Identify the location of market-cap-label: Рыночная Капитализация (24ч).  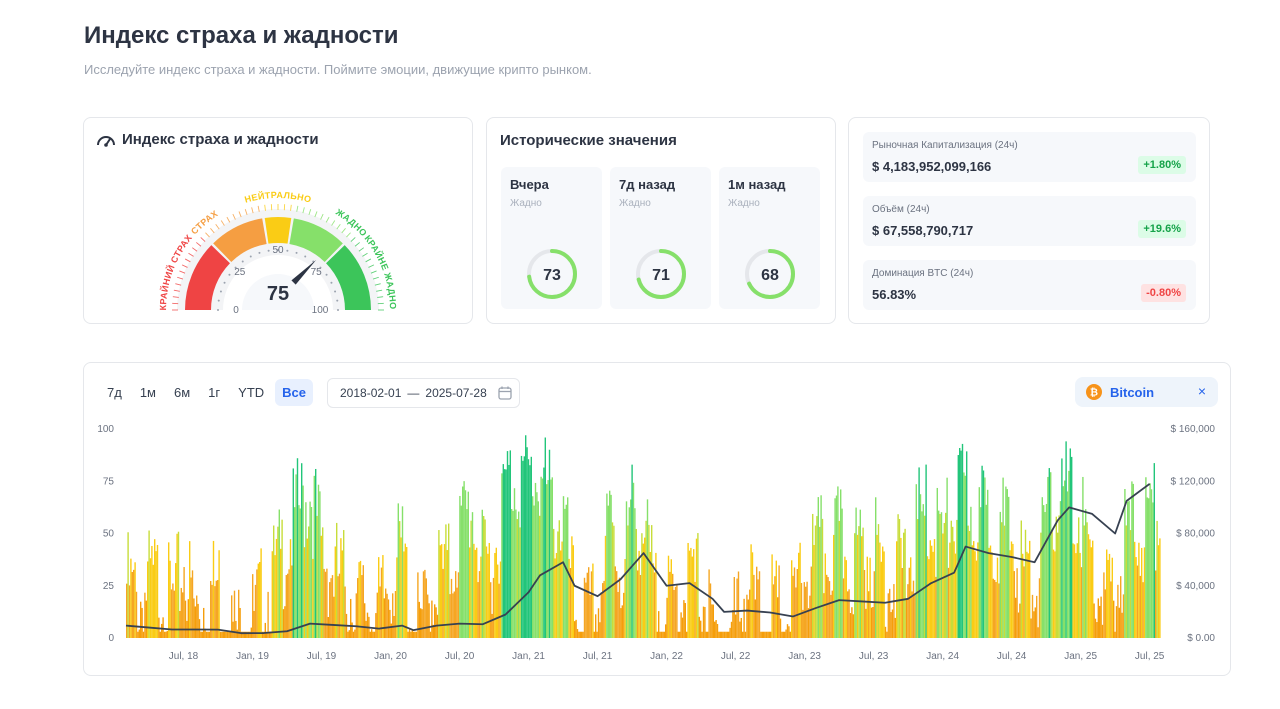
(945, 145).